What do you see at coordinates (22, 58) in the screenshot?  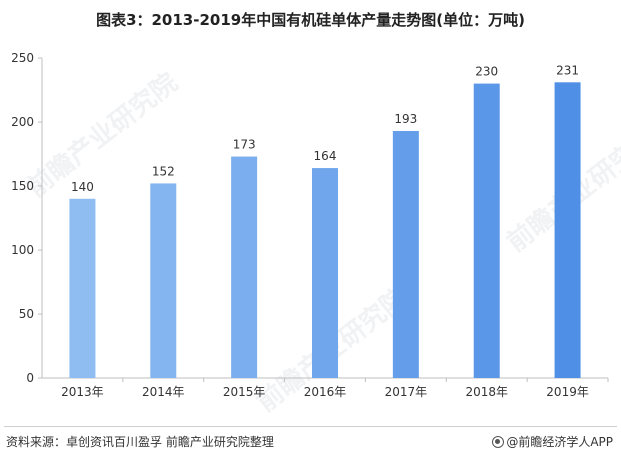 I see `y-tick-label: 250` at bounding box center [22, 58].